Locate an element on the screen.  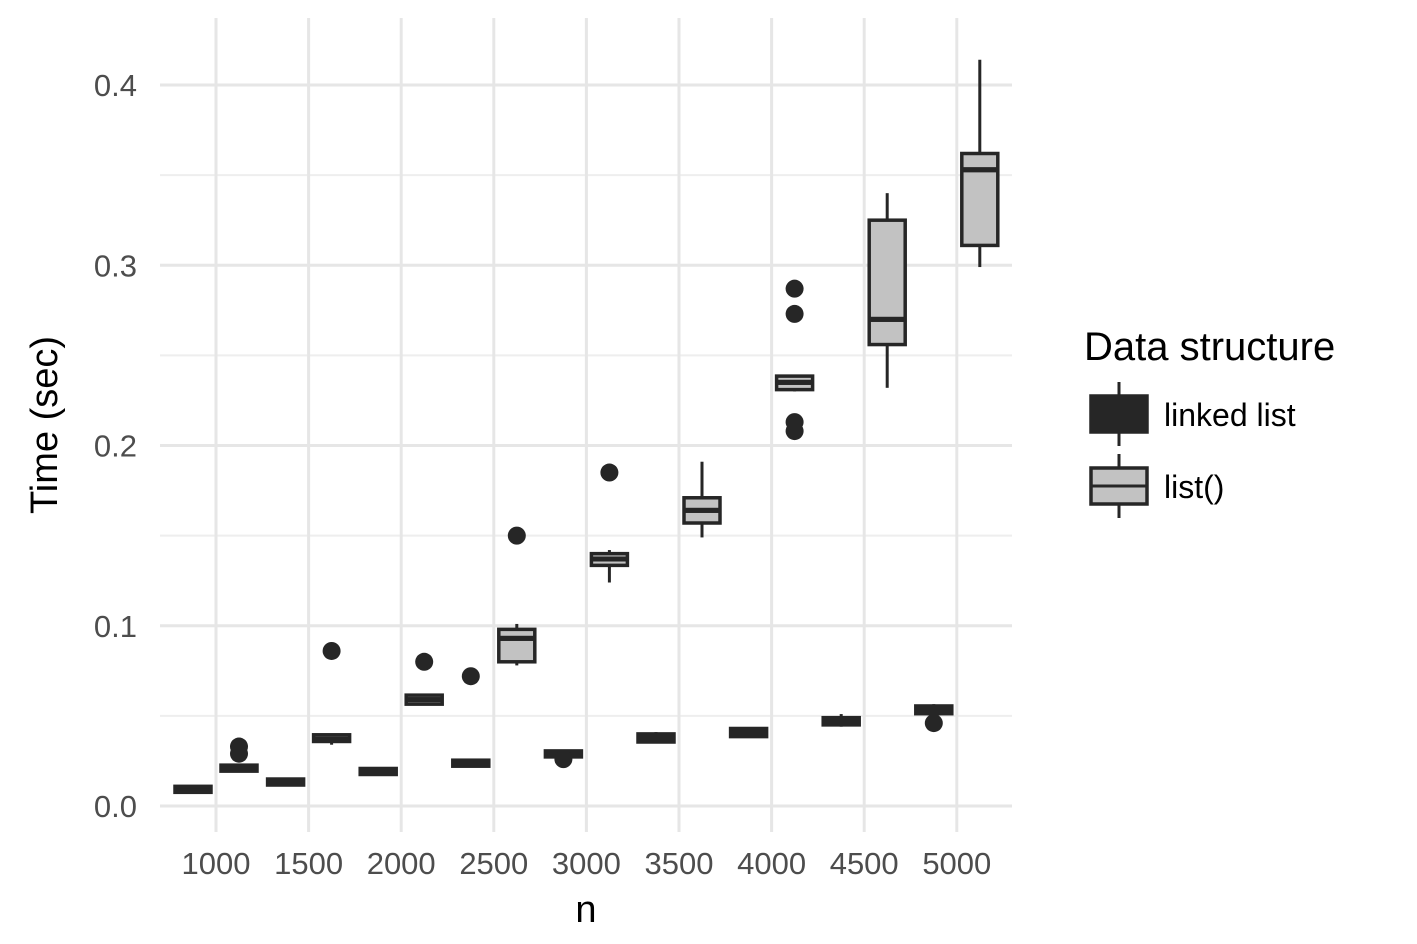
x-tick-label: 3000 is located at coordinates (586, 863).